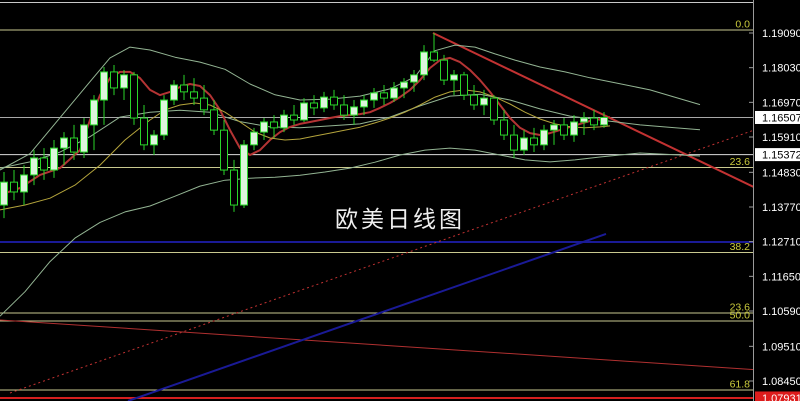 The height and width of the screenshot is (401, 800). I want to click on price-axis-label: 1.13770, so click(781, 208).